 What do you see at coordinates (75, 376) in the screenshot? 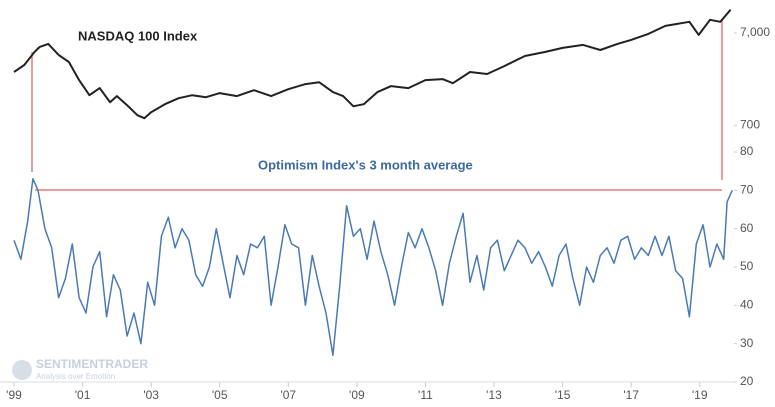
I see `watermark-tagline: Analysis over Emotion` at bounding box center [75, 376].